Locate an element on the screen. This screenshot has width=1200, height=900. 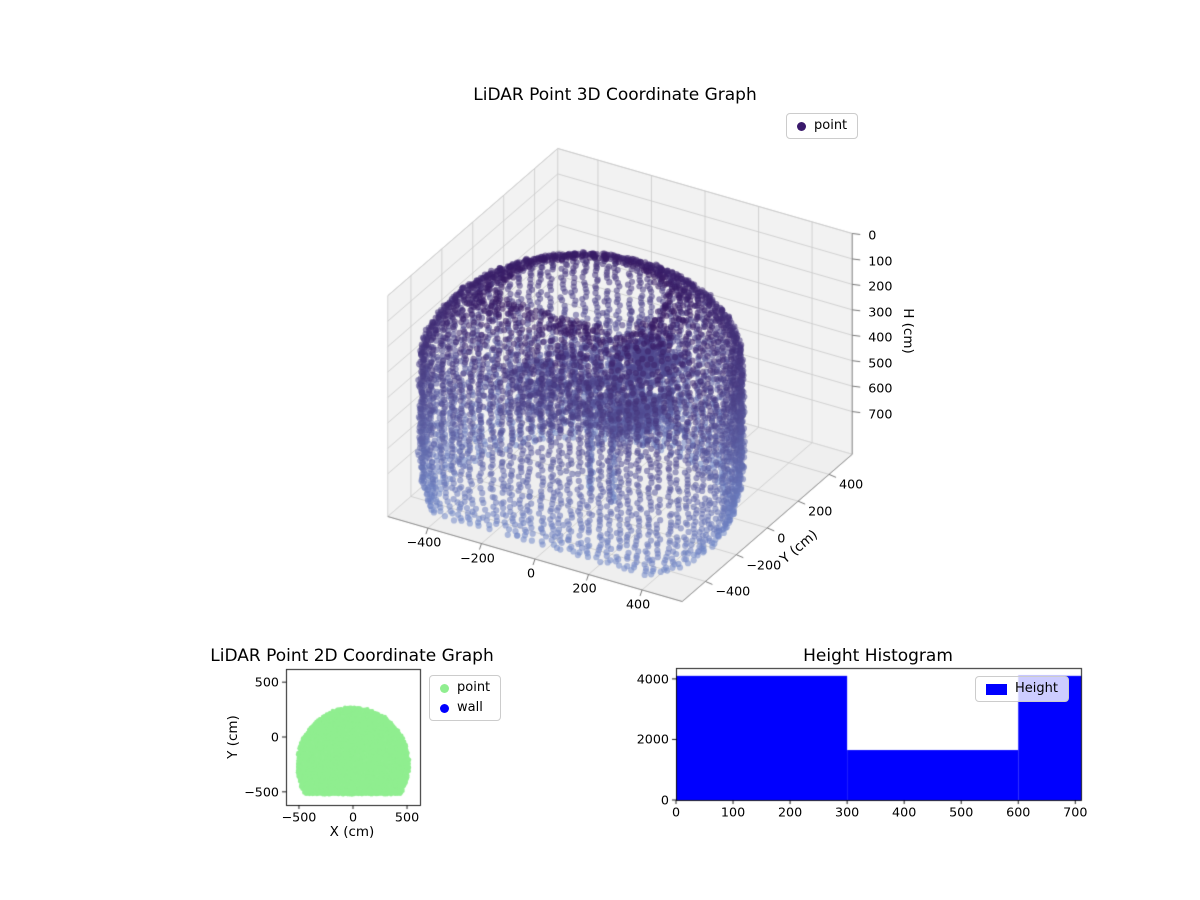
tick-label-2d-y: 500 is located at coordinates (266, 682).